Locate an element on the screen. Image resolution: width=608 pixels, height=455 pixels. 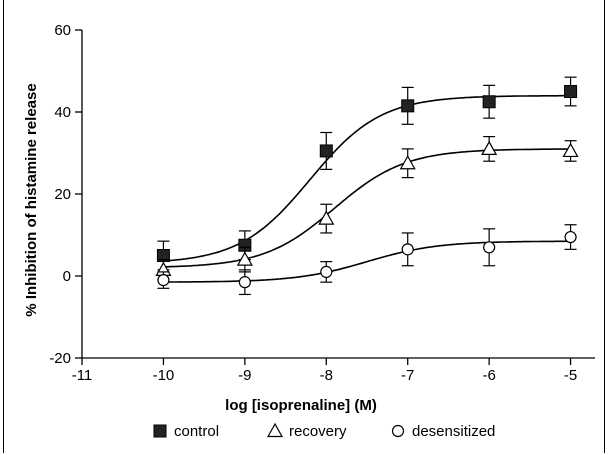
x-tick-label: -6 is located at coordinates (488, 375).